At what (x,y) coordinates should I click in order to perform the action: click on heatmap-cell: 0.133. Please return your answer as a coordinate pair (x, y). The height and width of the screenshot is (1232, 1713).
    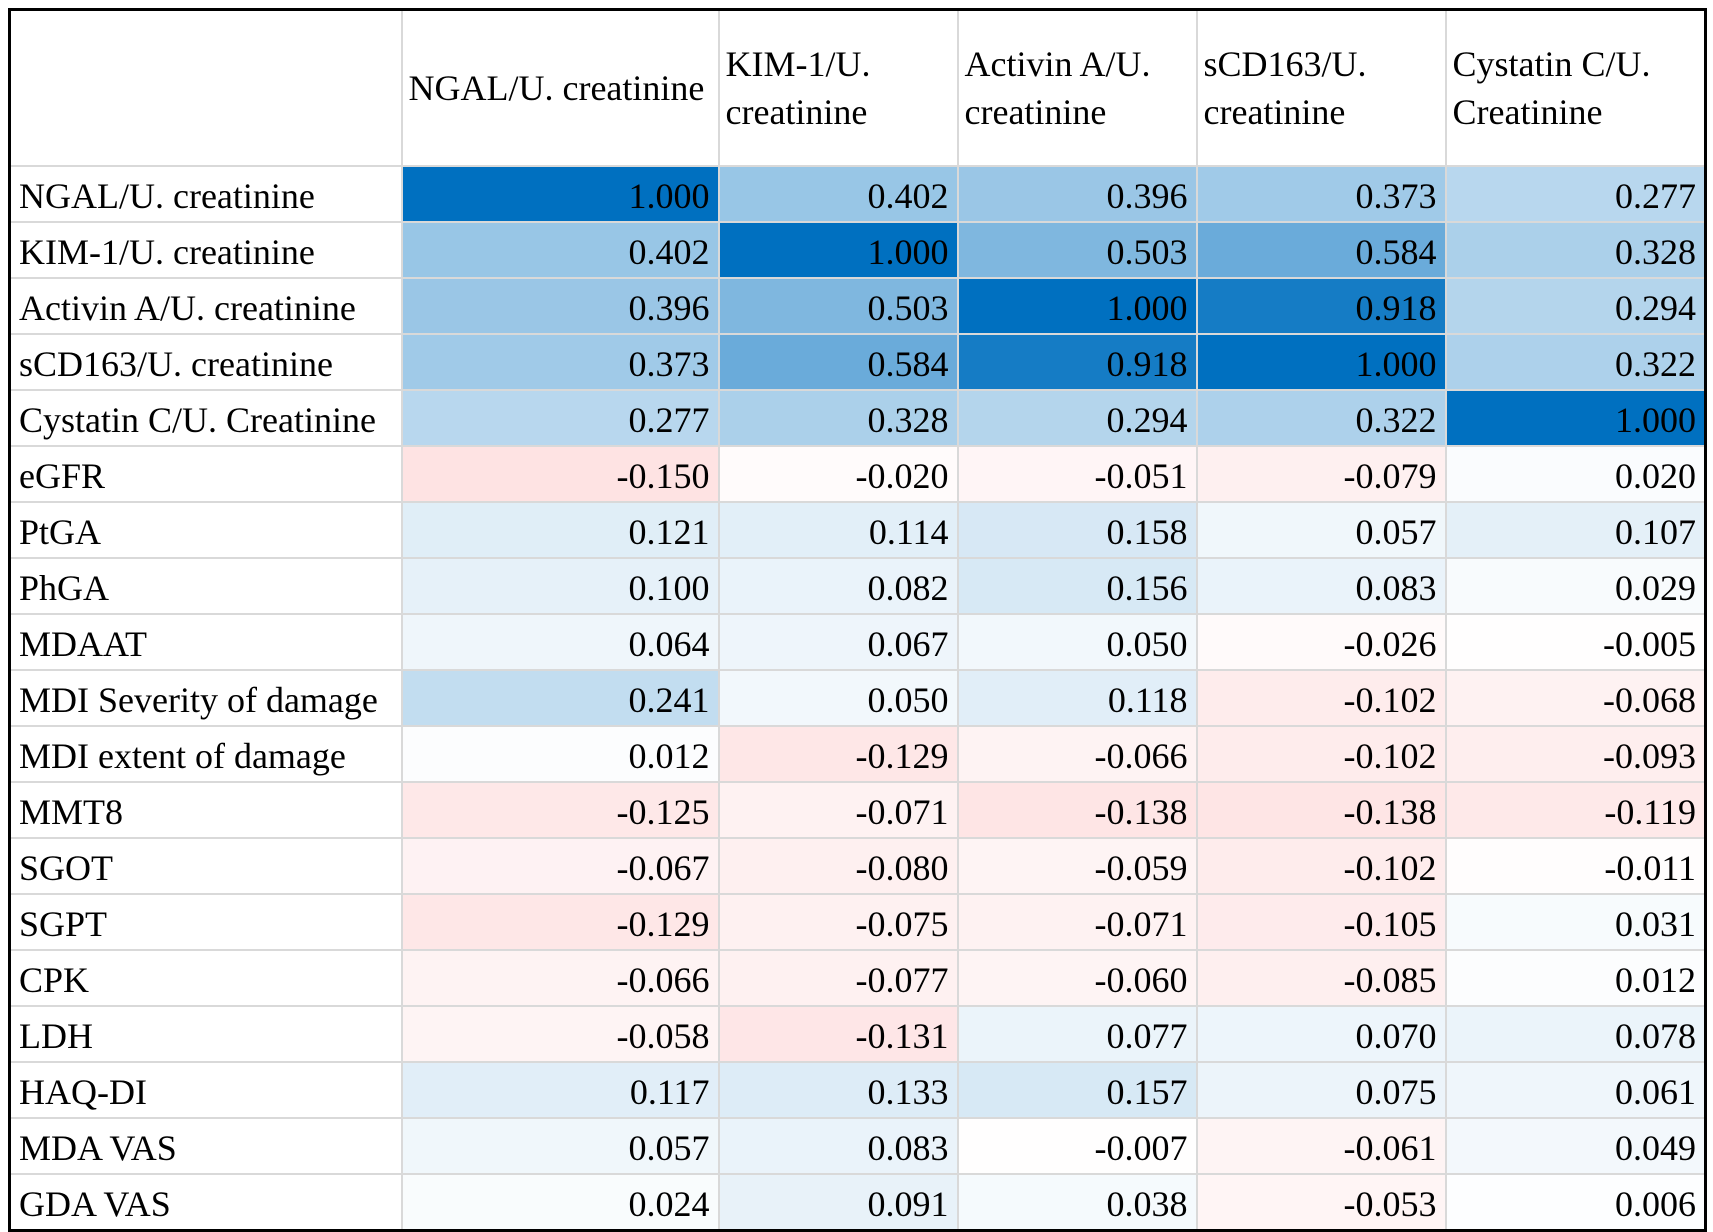
    Looking at the image, I should click on (838, 1090).